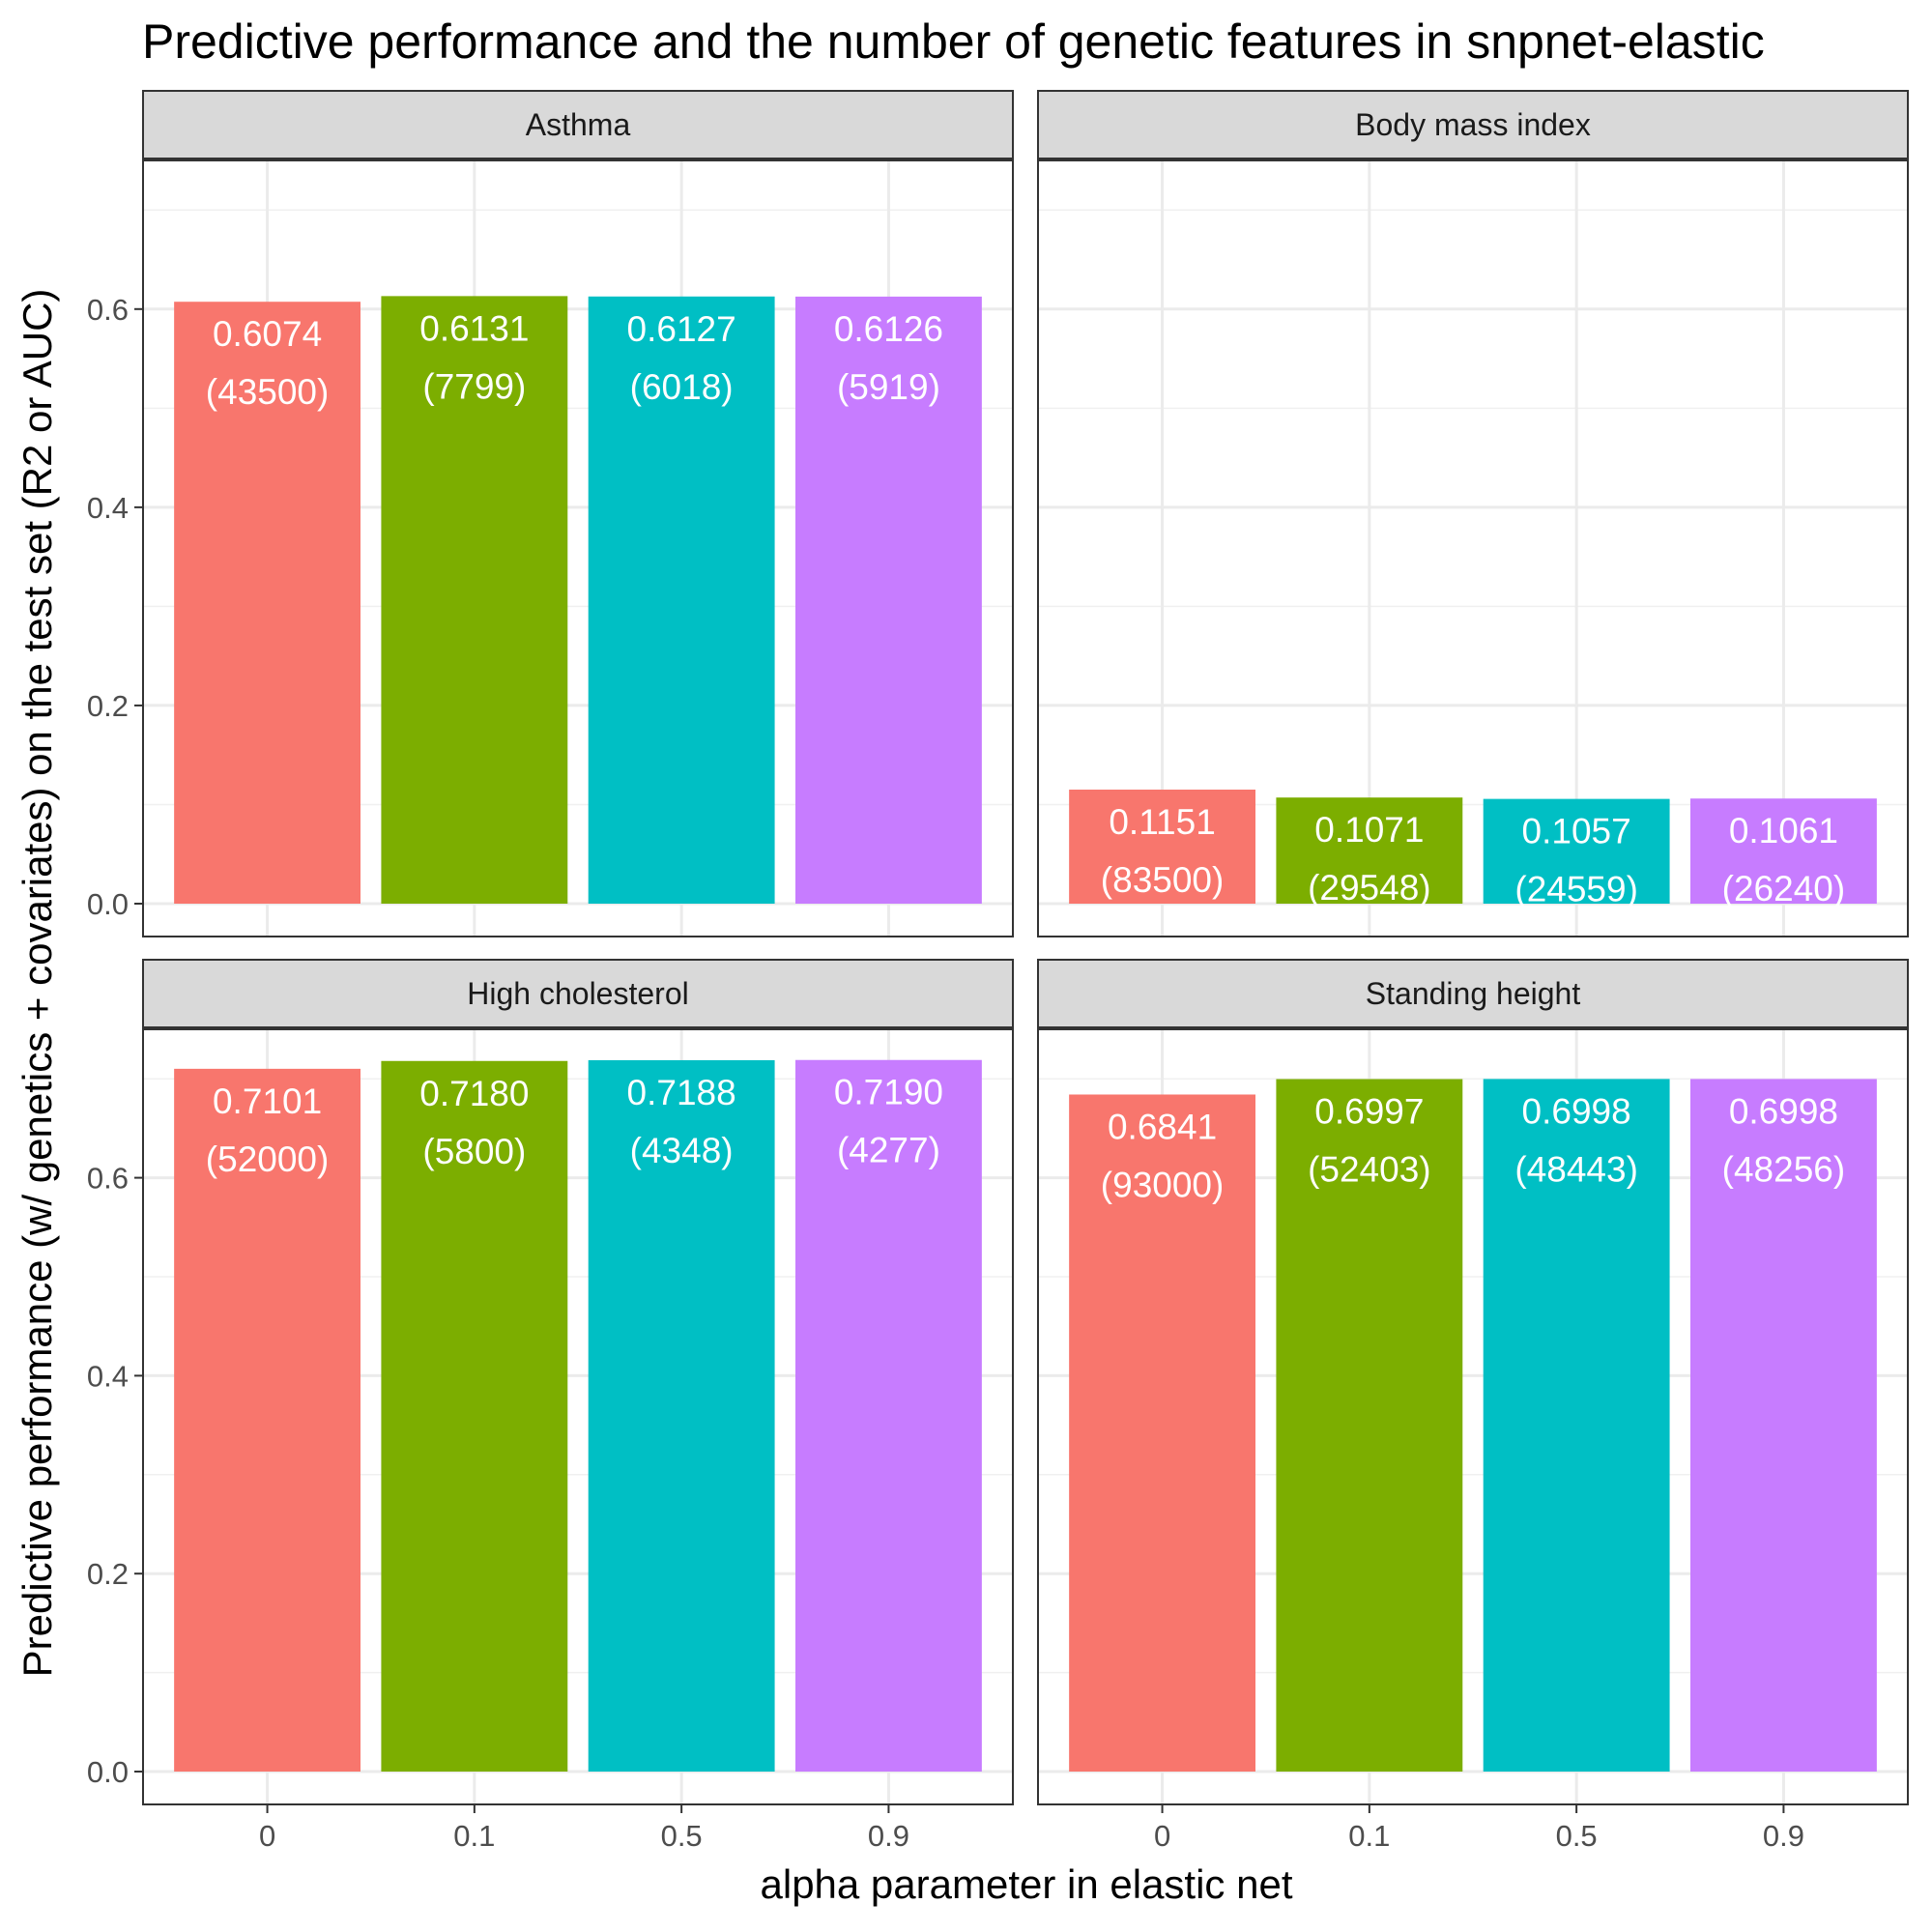 The width and height of the screenshot is (1932, 1932). What do you see at coordinates (1163, 880) in the screenshot?
I see `bar-feature-count-label: (83500)` at bounding box center [1163, 880].